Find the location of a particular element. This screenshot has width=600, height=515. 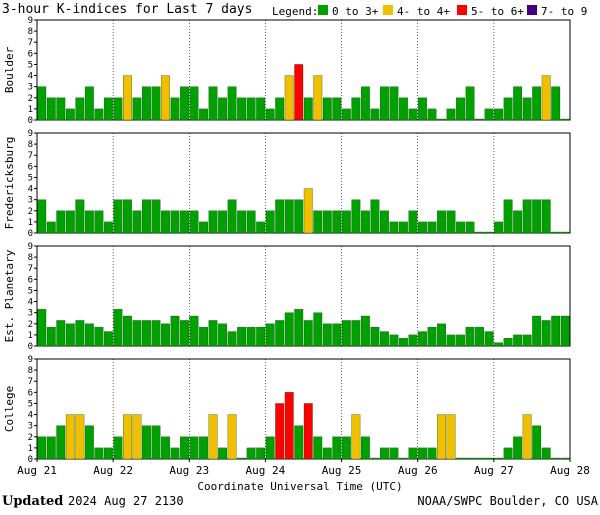

x-axis-label: Coordinate Universal Time (UTC) is located at coordinates (299, 486).